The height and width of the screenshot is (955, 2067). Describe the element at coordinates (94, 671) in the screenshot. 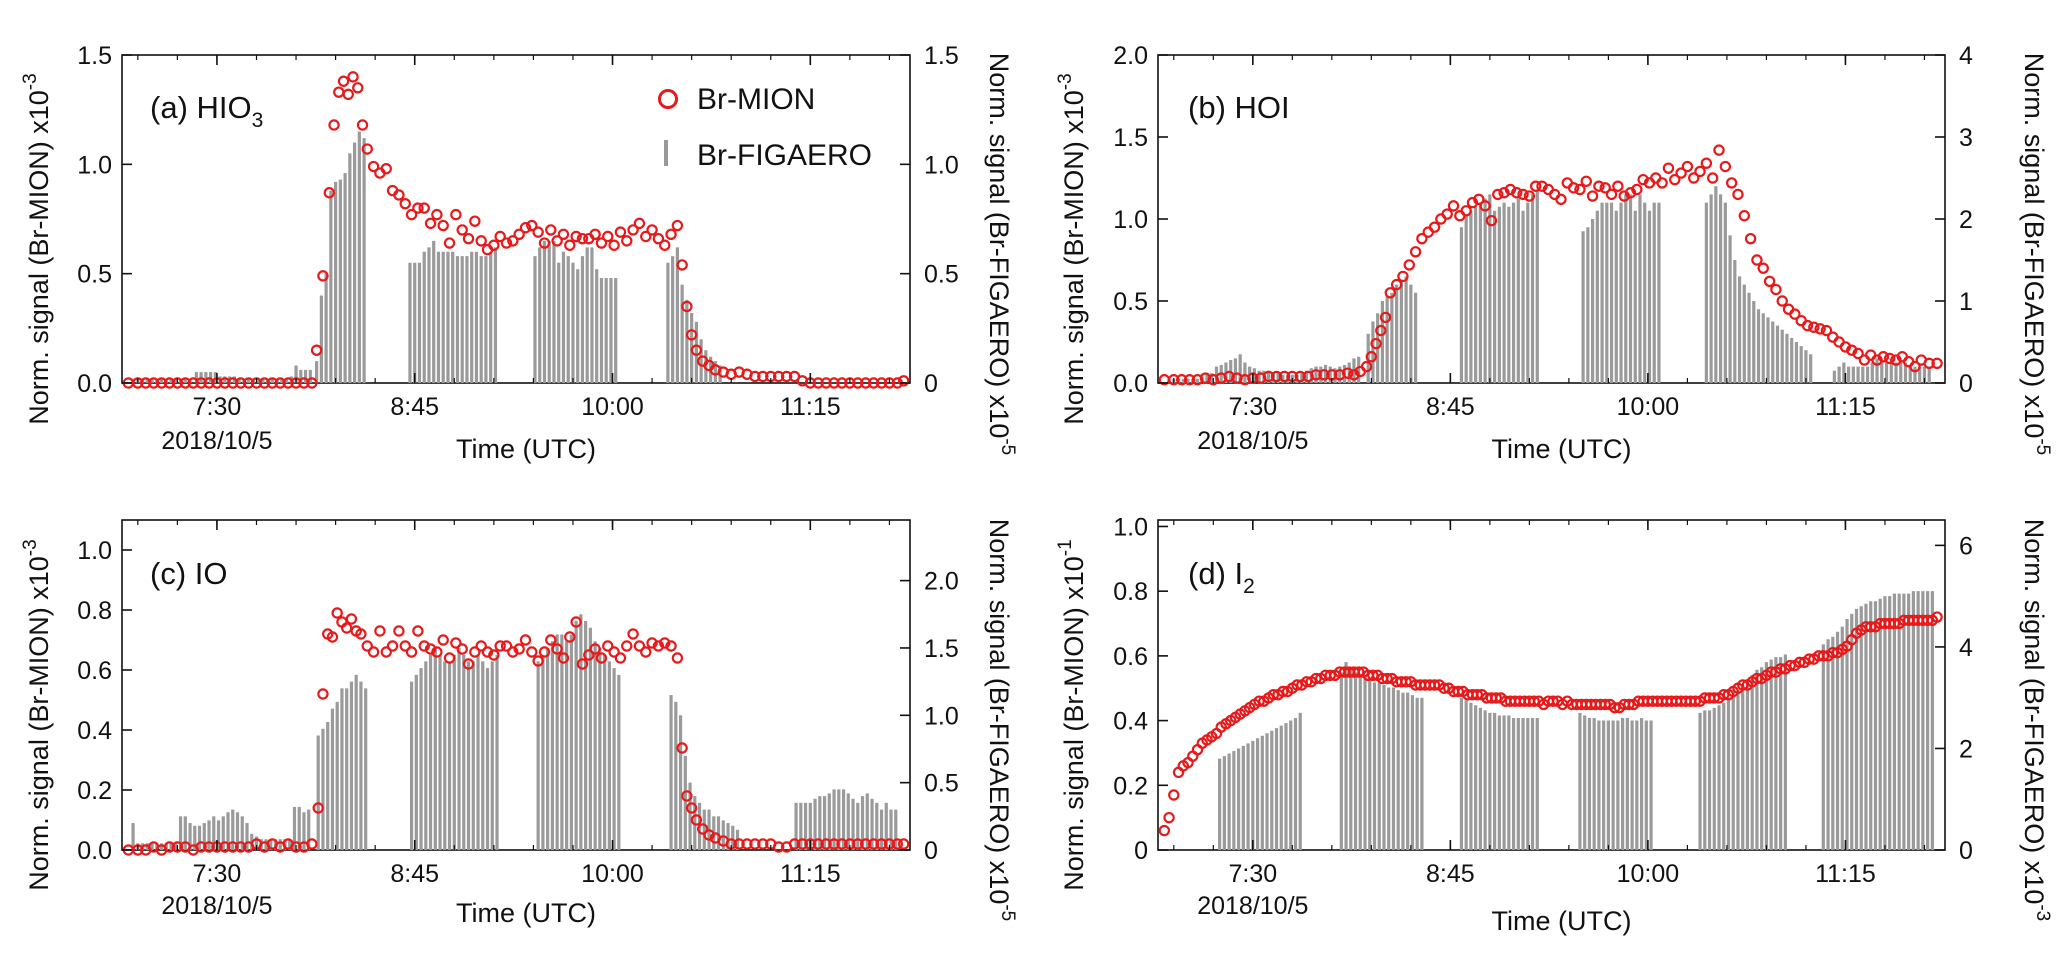

I see `left-tick-label: 0.6` at that location.